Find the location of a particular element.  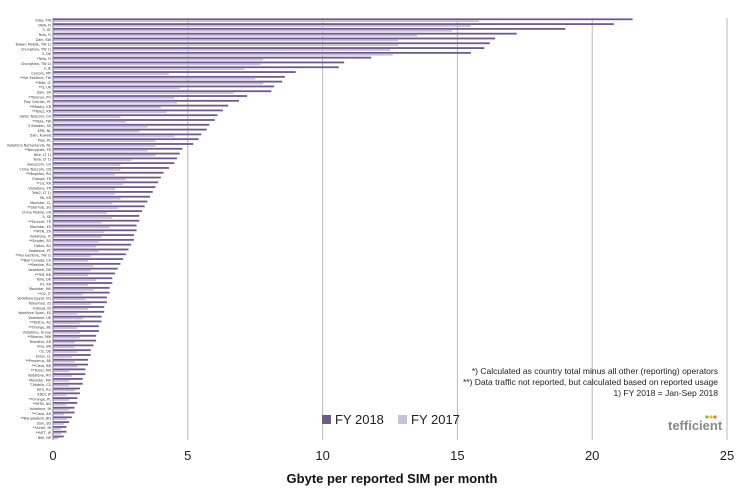

category-label: T-Mobile, CZ is located at coordinates (40, 385).